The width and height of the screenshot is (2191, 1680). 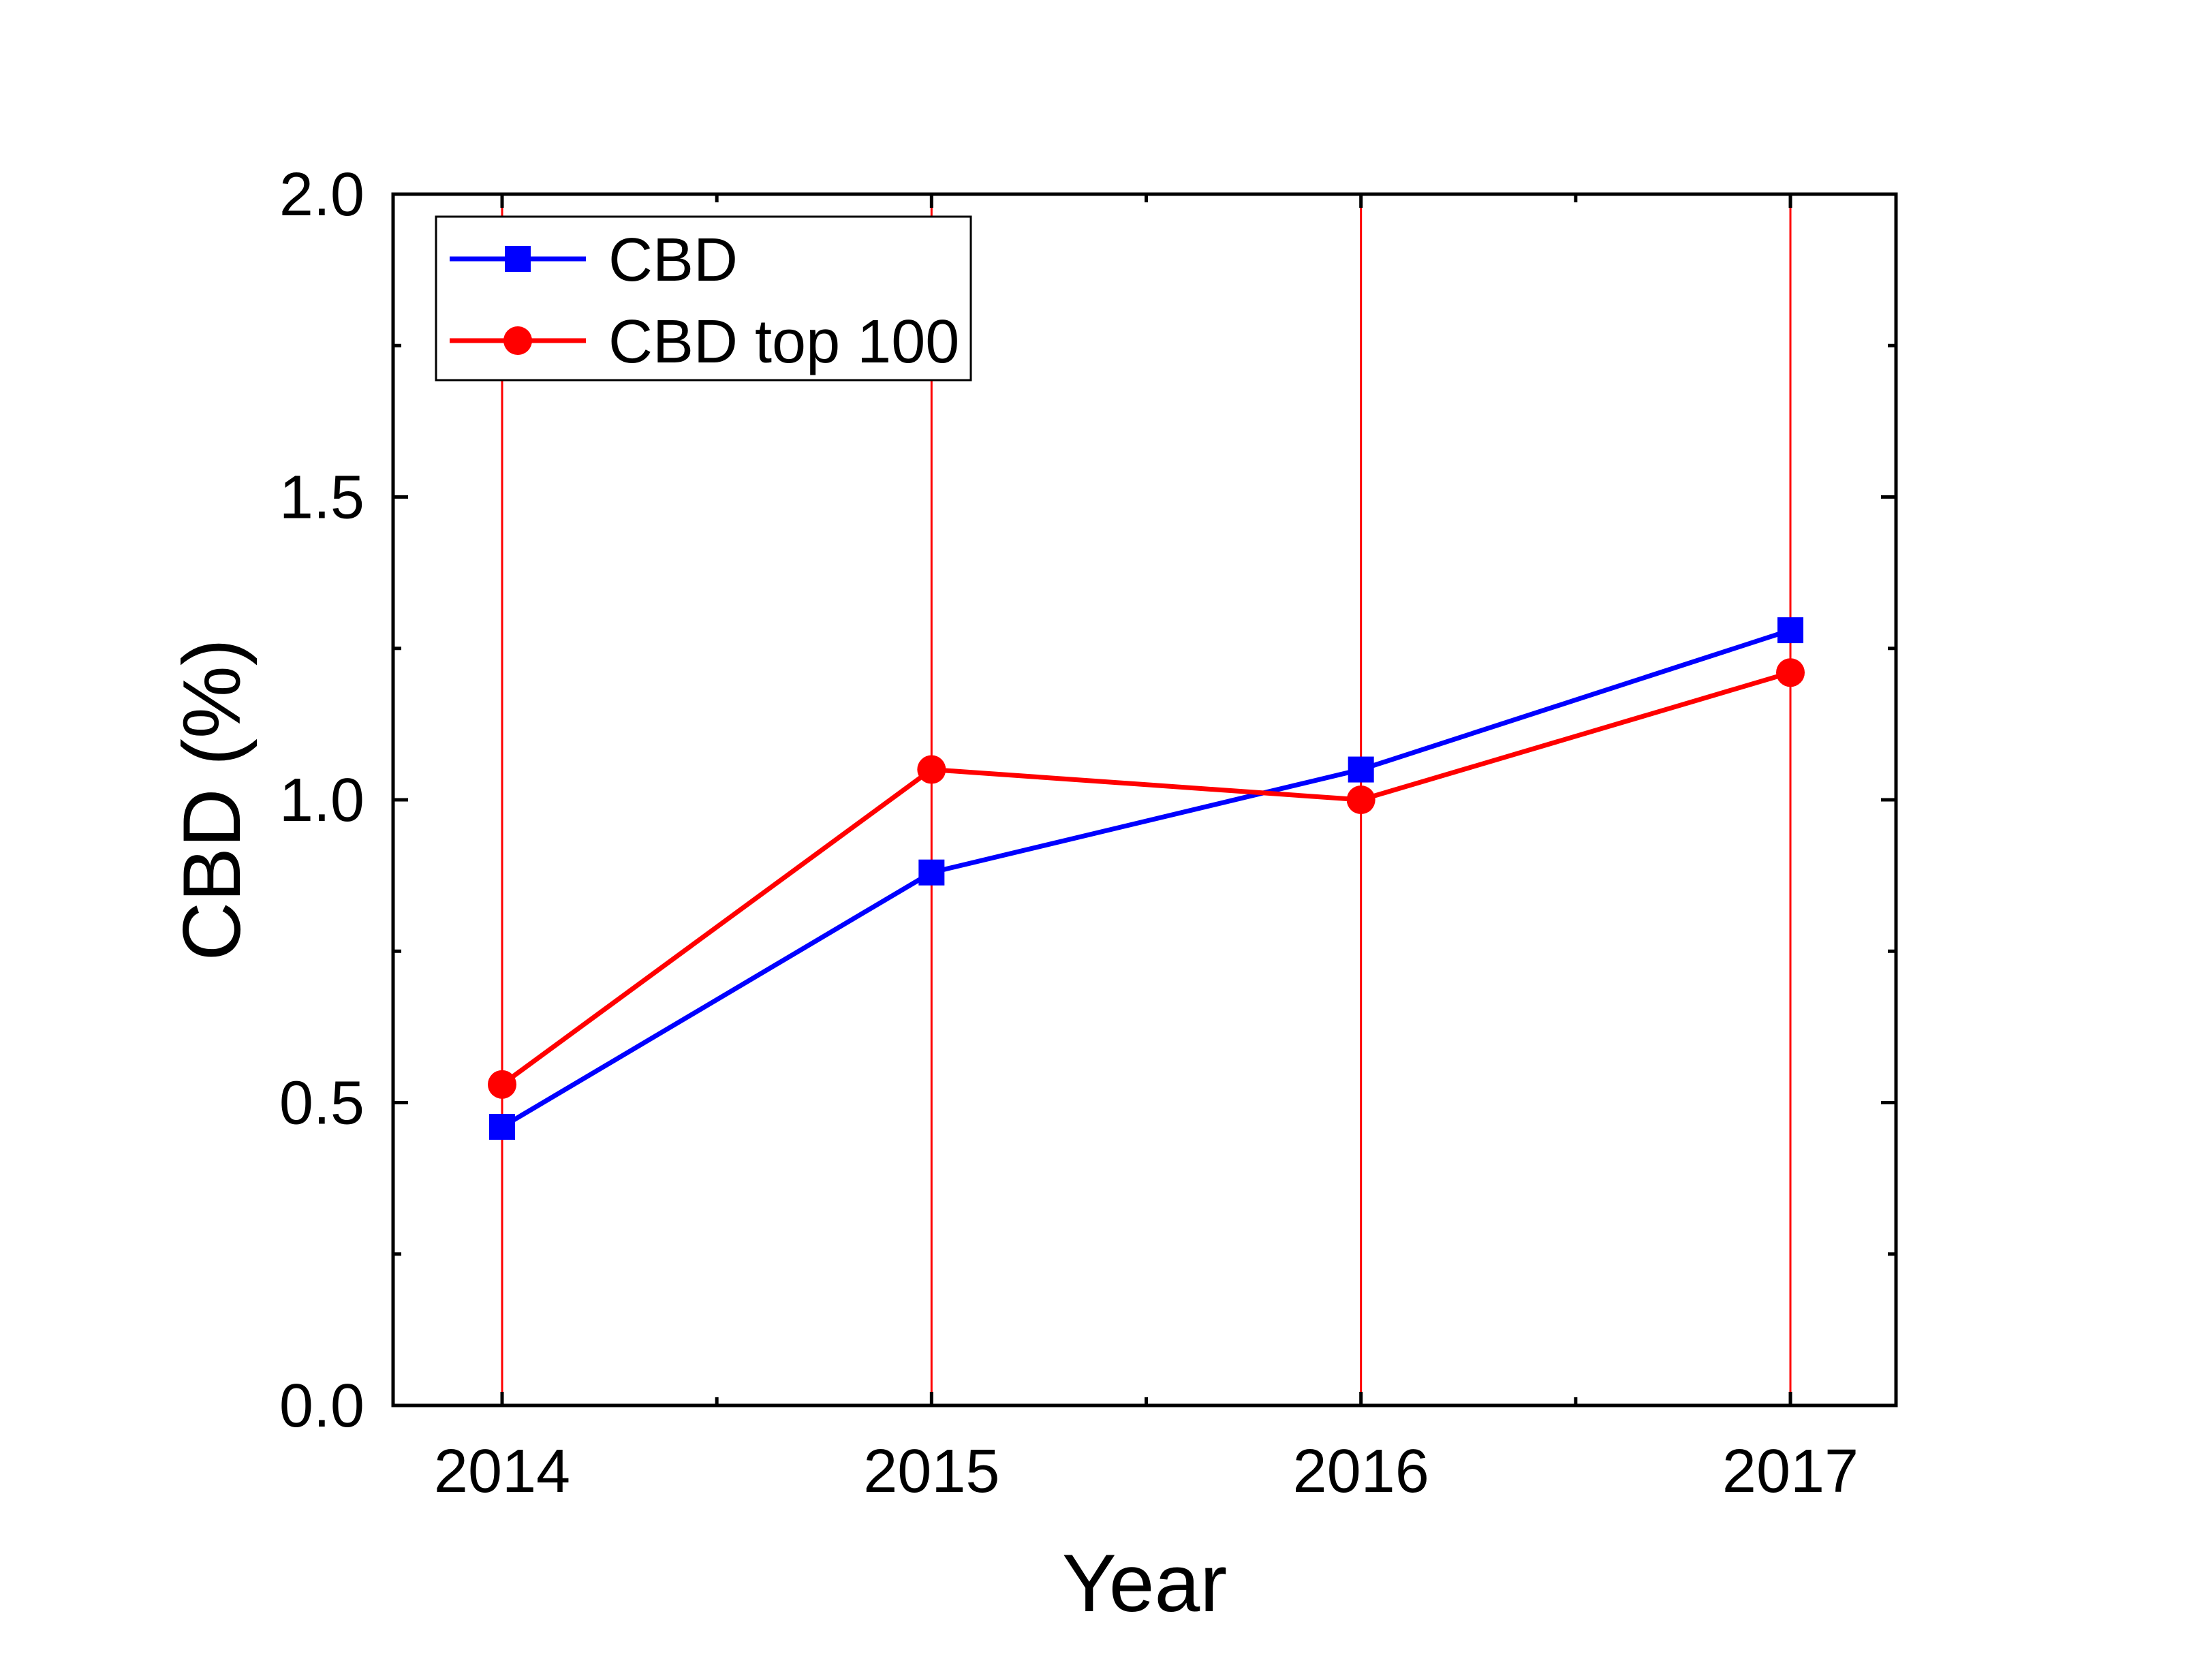 I want to click on y-tick-label: 1.0, so click(x=321, y=800).